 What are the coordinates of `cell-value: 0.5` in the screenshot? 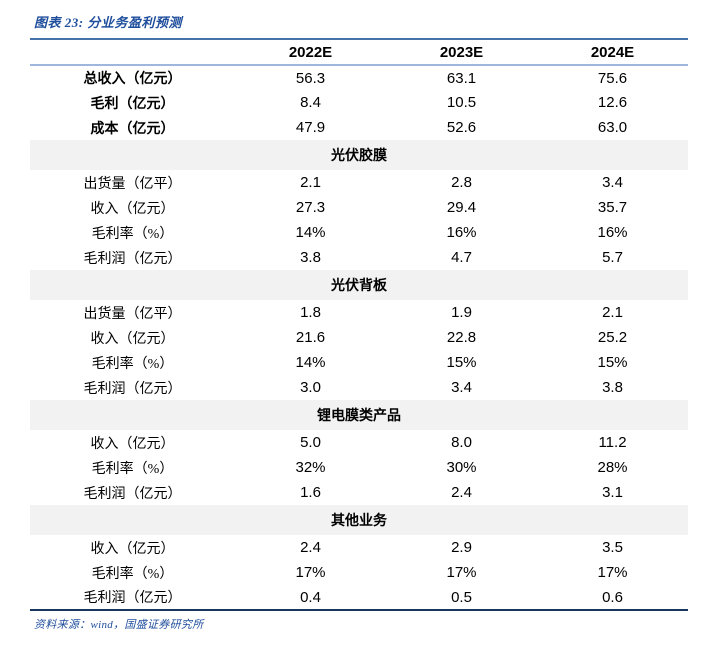 It's located at (461, 597).